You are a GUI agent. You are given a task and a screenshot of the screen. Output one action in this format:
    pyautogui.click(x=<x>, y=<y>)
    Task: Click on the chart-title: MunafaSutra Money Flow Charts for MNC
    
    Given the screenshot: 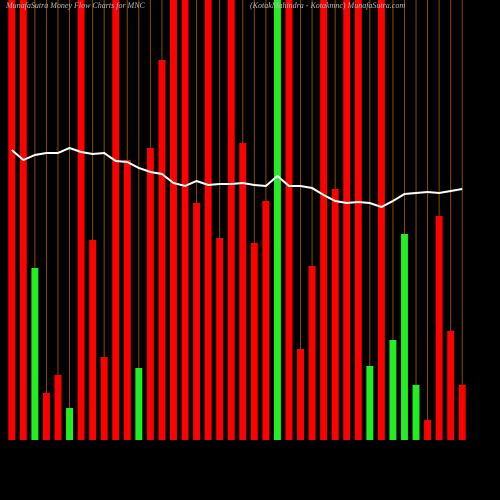 What is the action you would take?
    pyautogui.click(x=75, y=5)
    